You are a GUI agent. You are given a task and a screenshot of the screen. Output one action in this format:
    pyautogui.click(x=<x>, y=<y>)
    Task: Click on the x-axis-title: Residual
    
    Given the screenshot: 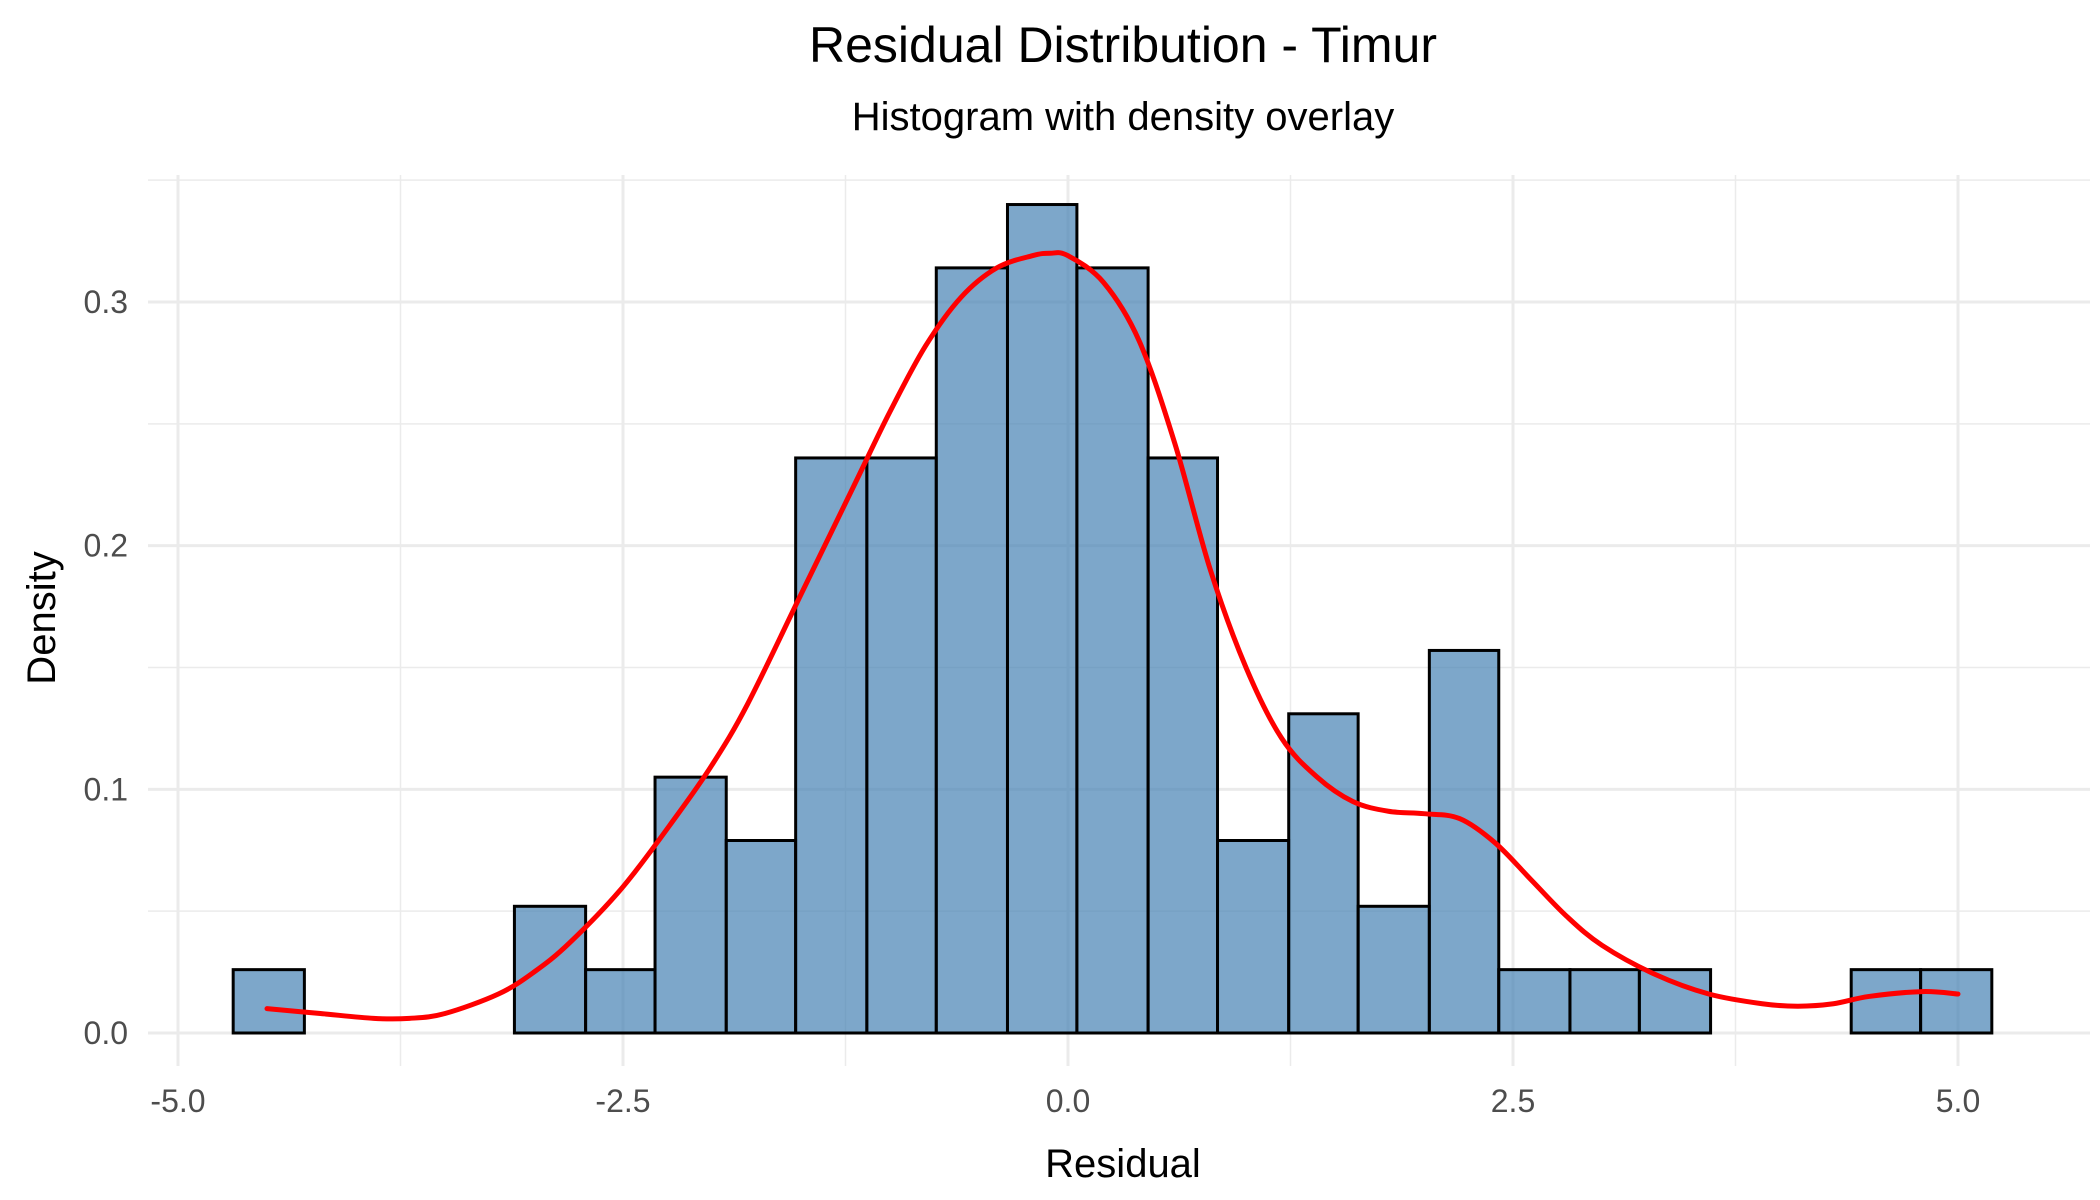 What is the action you would take?
    pyautogui.click(x=1123, y=1164)
    